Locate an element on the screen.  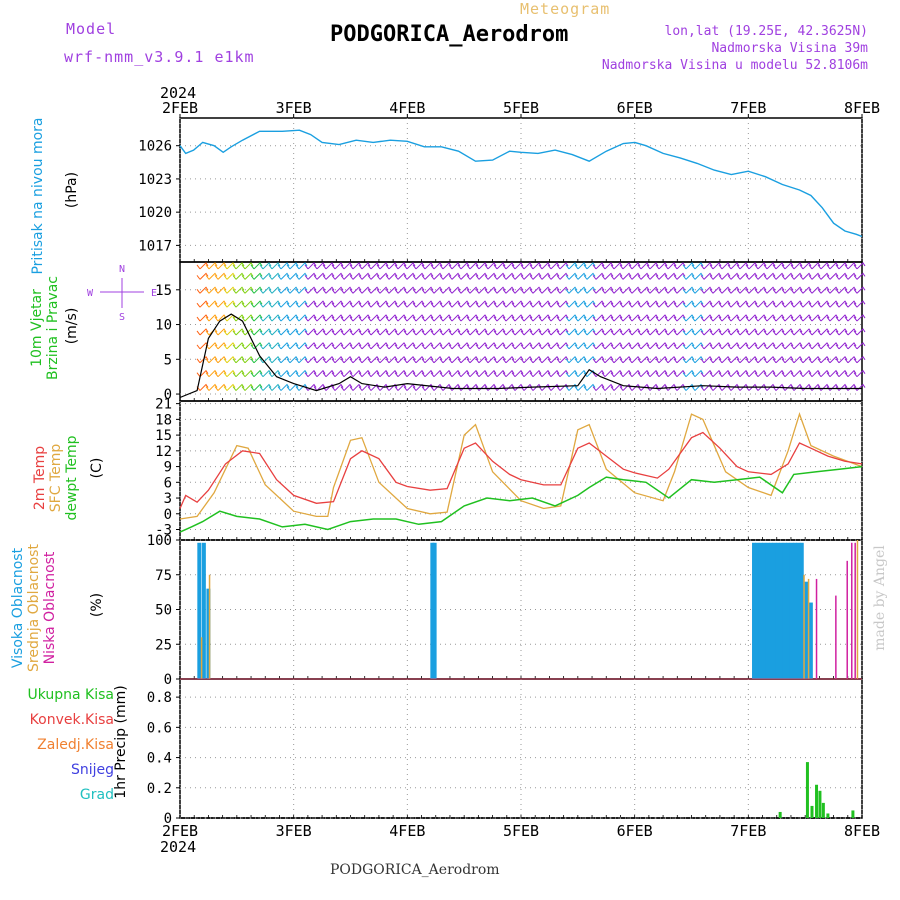
x-tick-bottom-3FEB: 3FEB is located at coordinates (294, 831).